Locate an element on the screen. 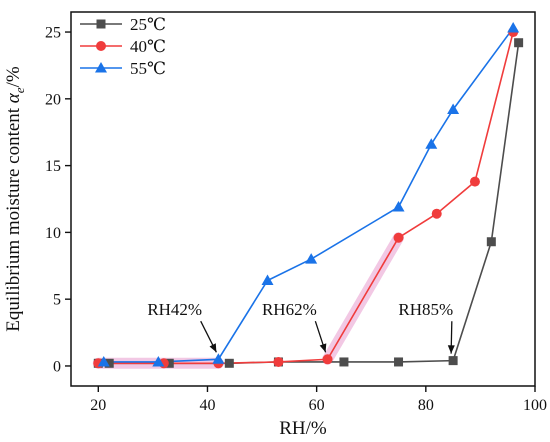 The height and width of the screenshot is (442, 550). annotation-label-2: RH62% is located at coordinates (289, 309).